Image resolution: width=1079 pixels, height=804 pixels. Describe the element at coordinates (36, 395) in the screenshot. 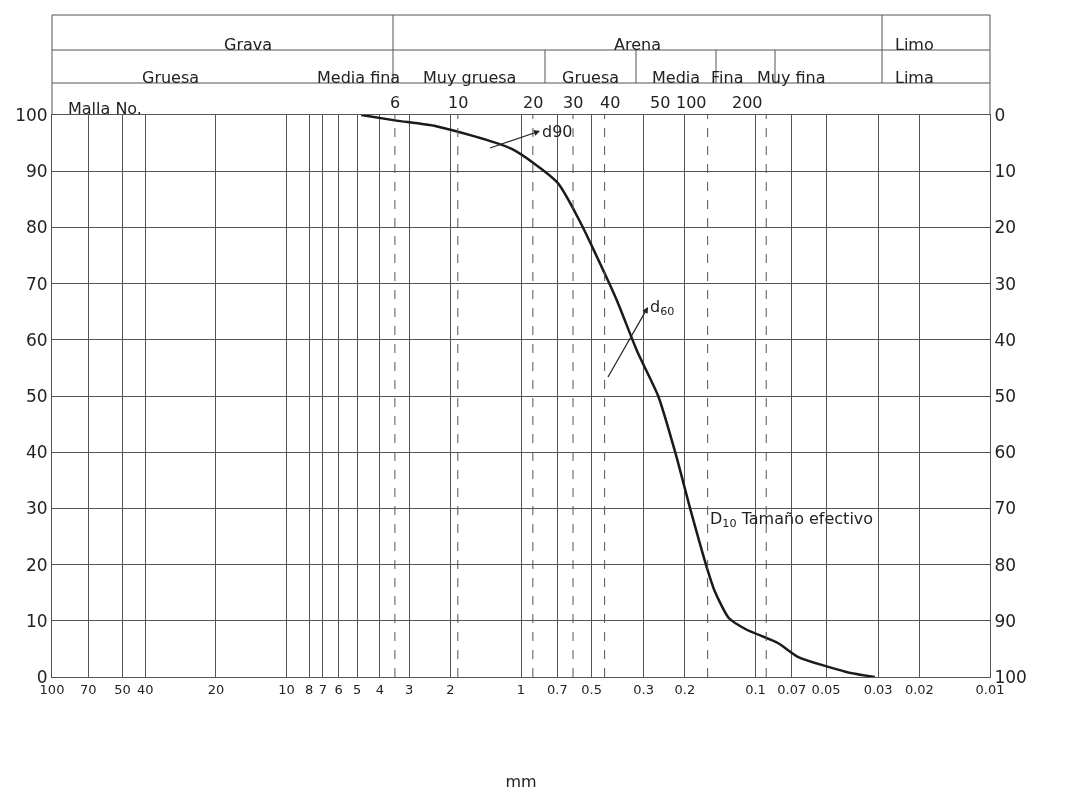

I see `y-tick-label: 50` at that location.